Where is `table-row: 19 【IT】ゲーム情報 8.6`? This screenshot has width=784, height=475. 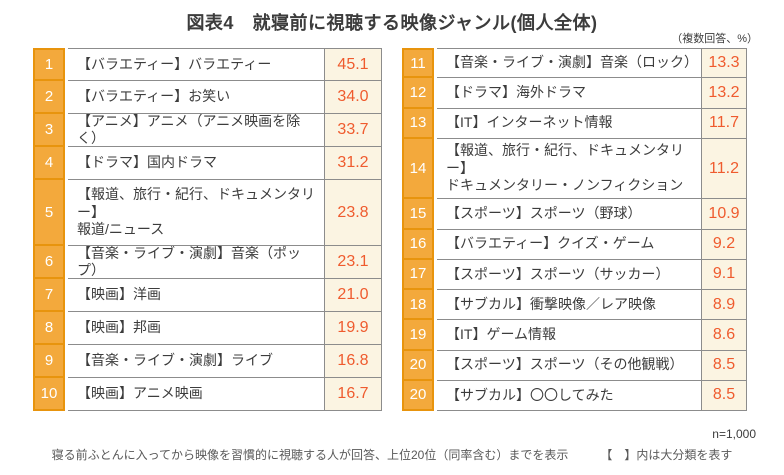 table-row: 19 【IT】ゲーム情報 8.6 is located at coordinates (574, 335).